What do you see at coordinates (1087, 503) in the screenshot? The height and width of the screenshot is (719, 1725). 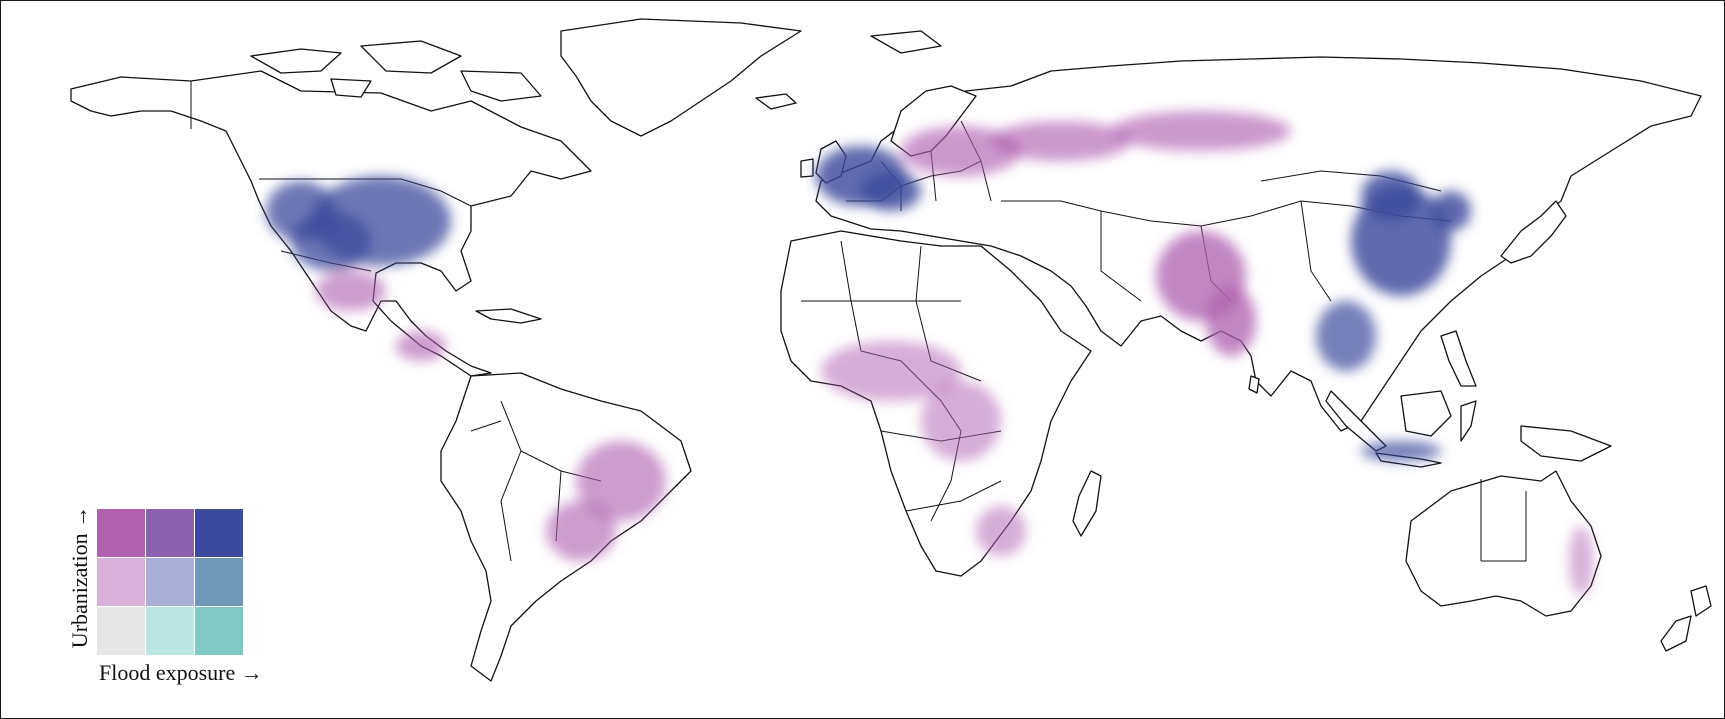 I see `land-madagascar` at bounding box center [1087, 503].